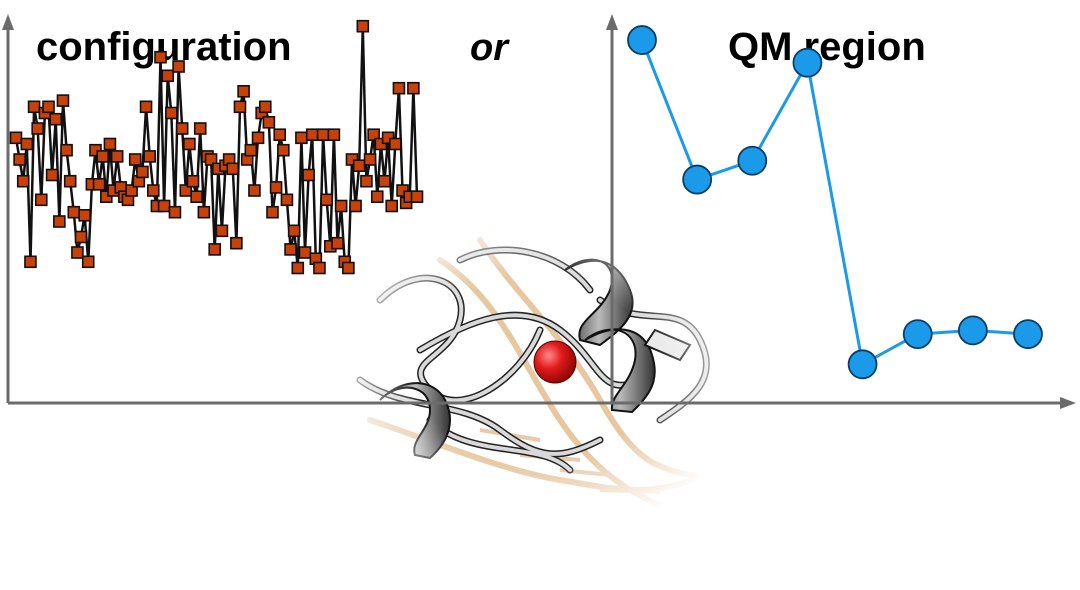 This screenshot has height=590, width=1080. Describe the element at coordinates (827, 47) in the screenshot. I see `chart-title-qm-region: QM region` at that location.